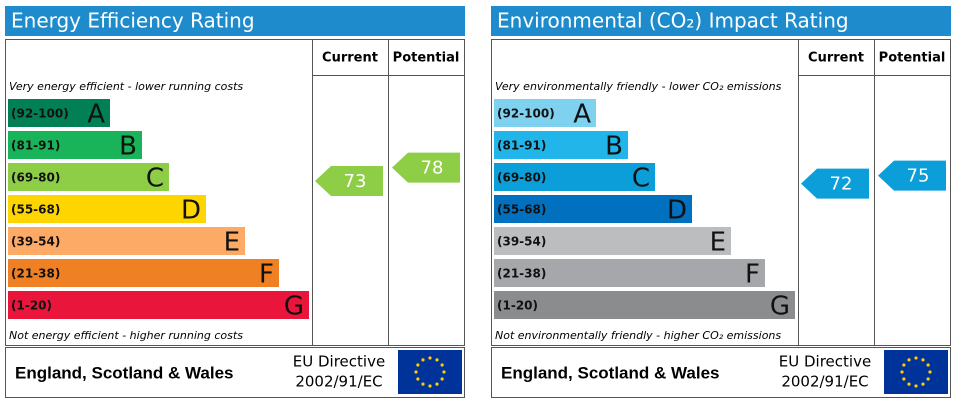  I want to click on rating-value: 78, so click(432, 168).